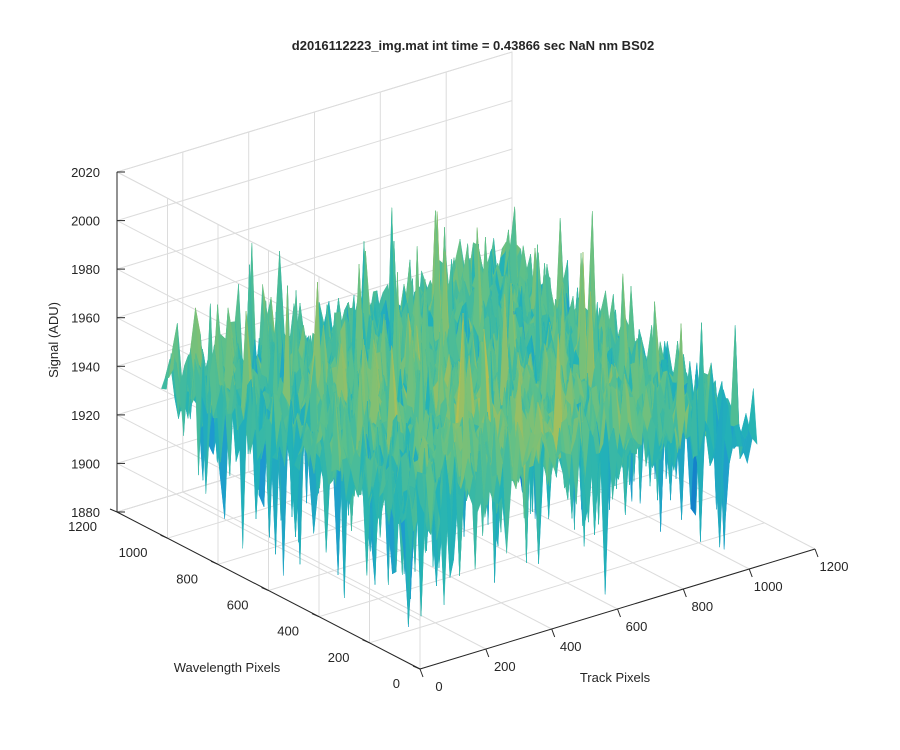  Describe the element at coordinates (288, 631) in the screenshot. I see `y-tick-label: 400` at that location.